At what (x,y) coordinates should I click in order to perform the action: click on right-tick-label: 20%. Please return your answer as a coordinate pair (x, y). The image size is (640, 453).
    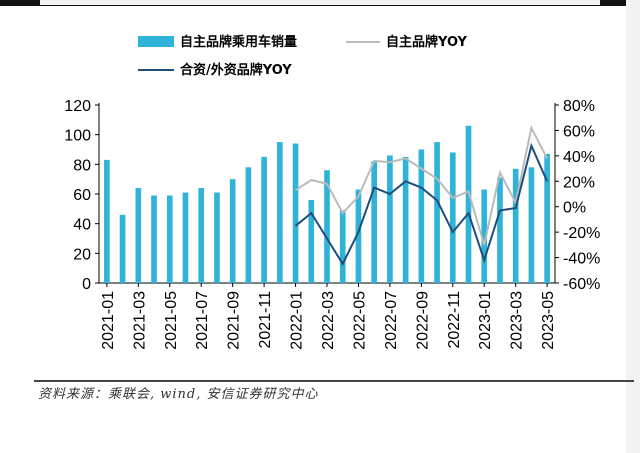
    Looking at the image, I should click on (579, 182).